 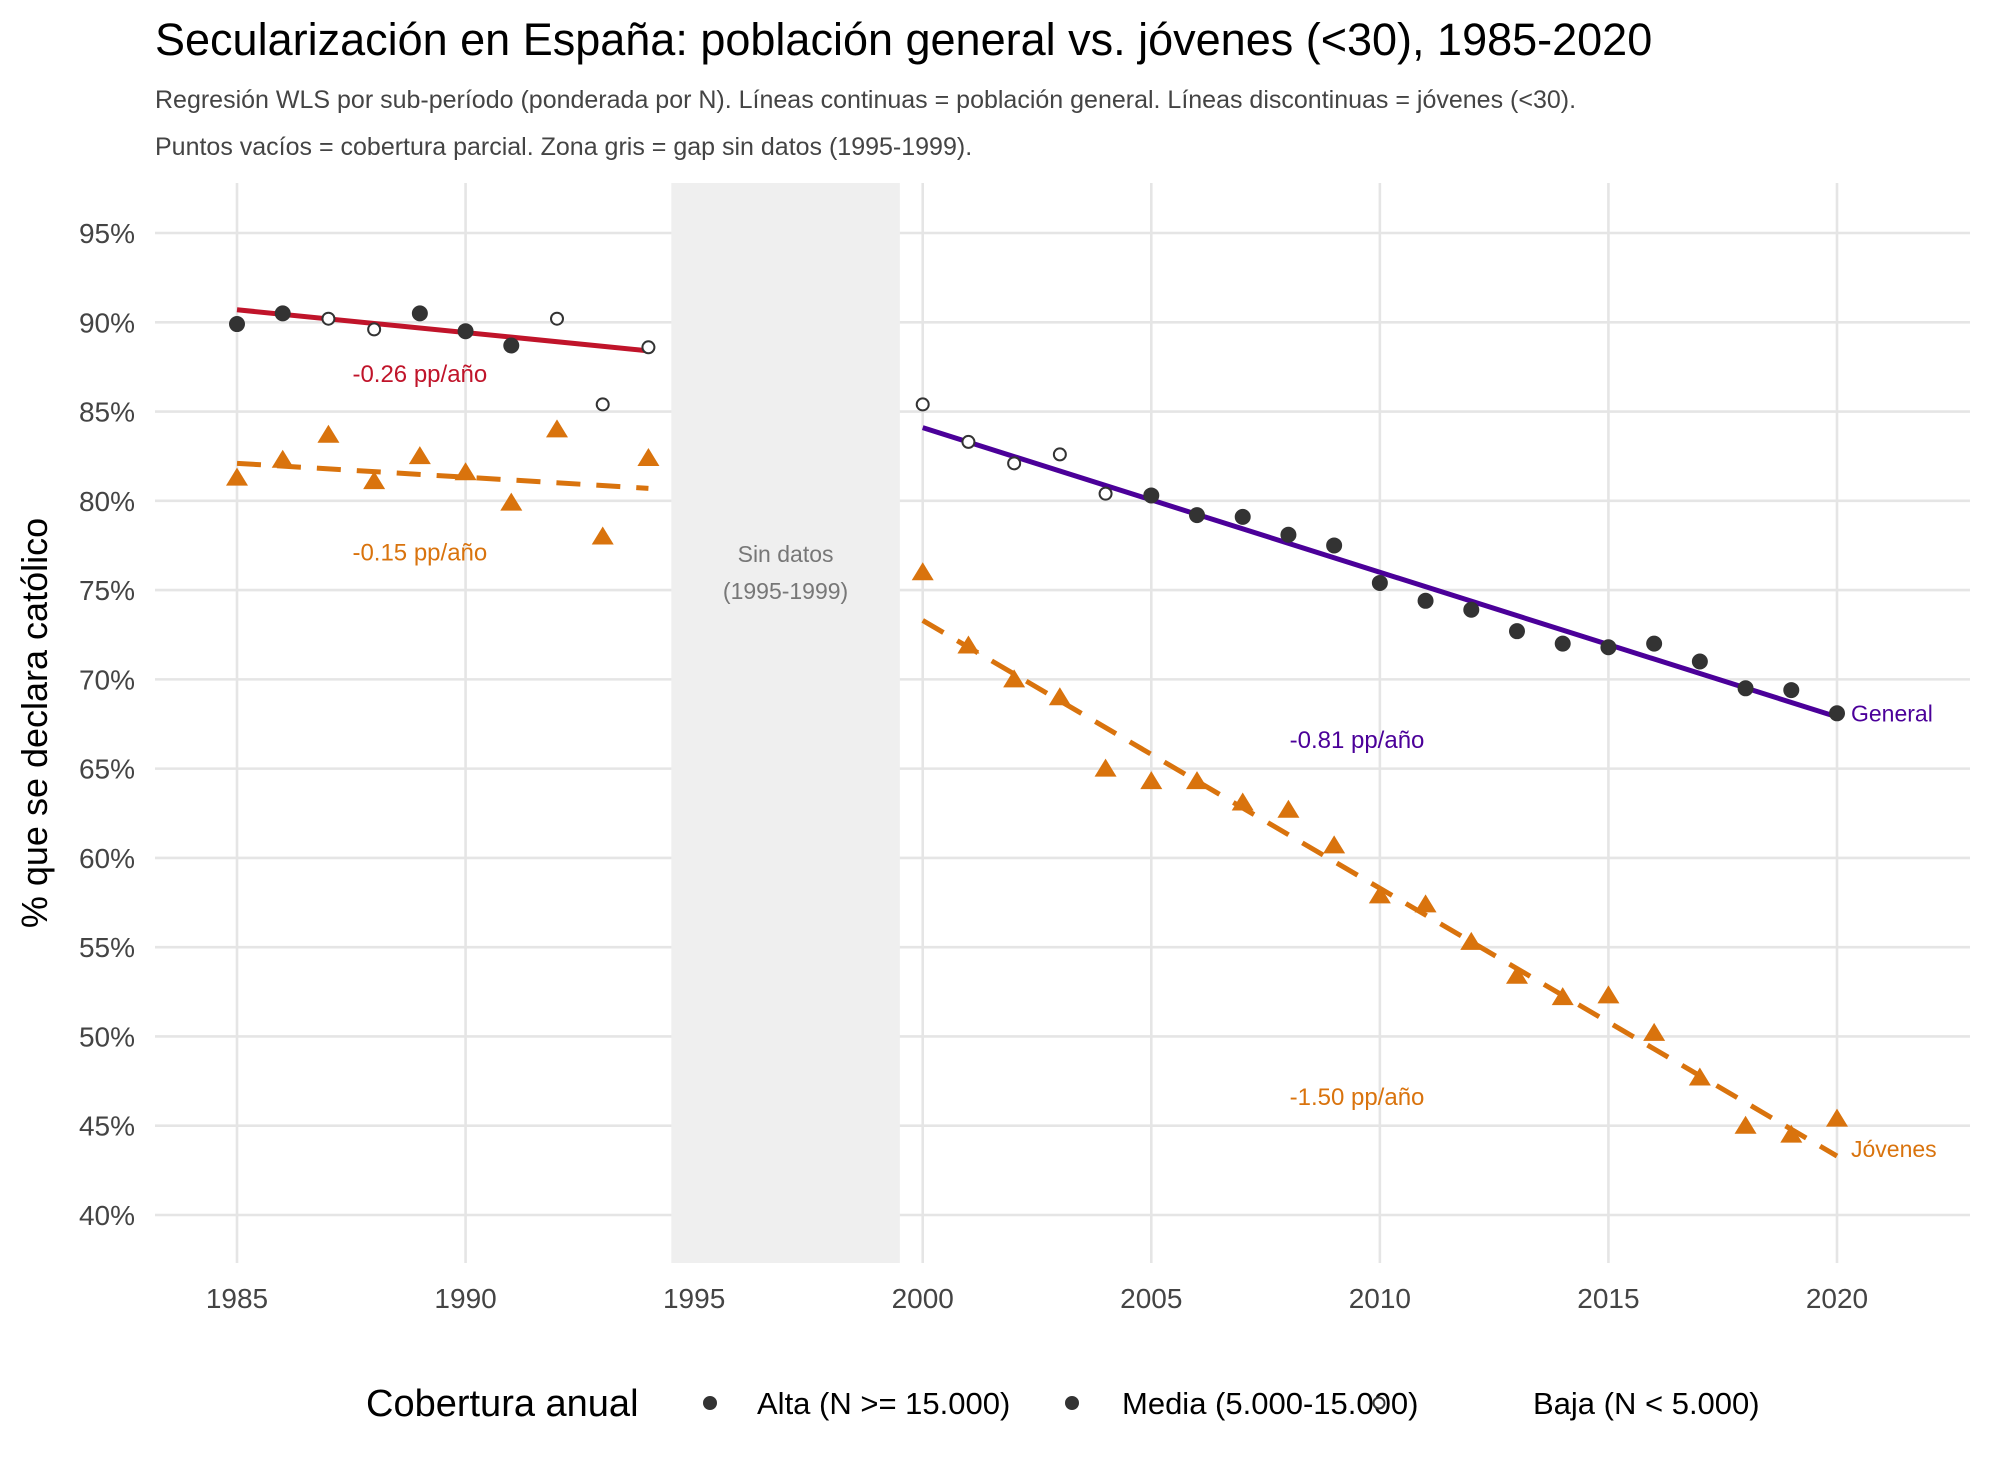 What do you see at coordinates (1894, 1149) in the screenshot?
I see `end-label: Jóvenes` at bounding box center [1894, 1149].